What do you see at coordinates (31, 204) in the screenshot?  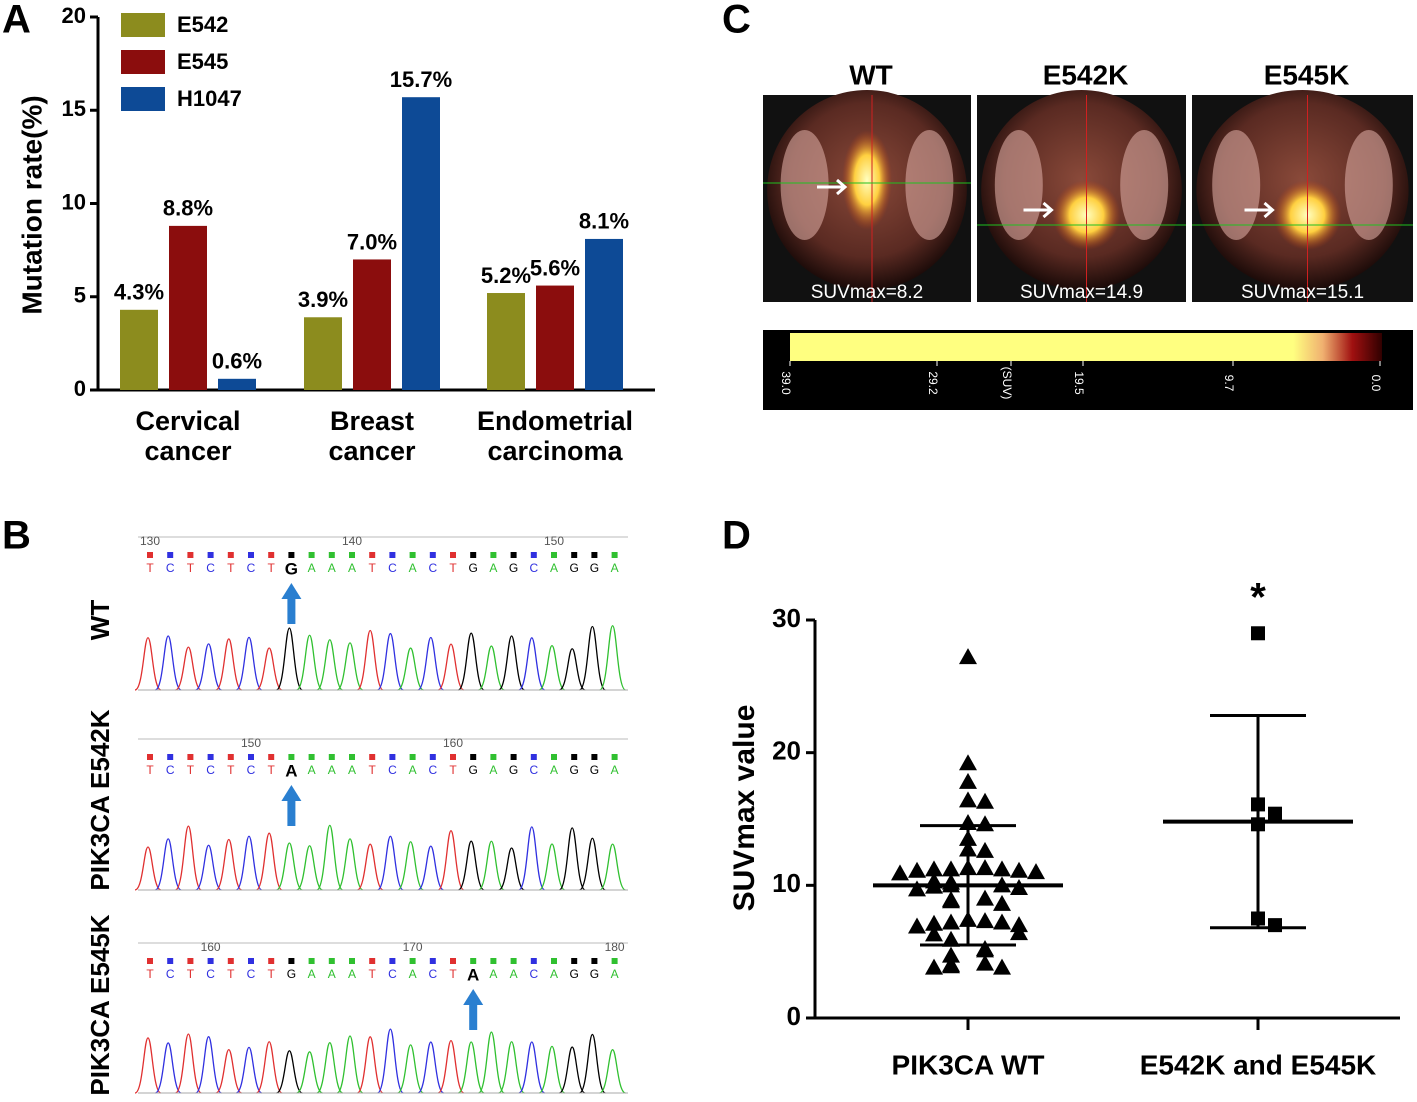 I see `y-axis-label: Mutation rate(%)` at bounding box center [31, 204].